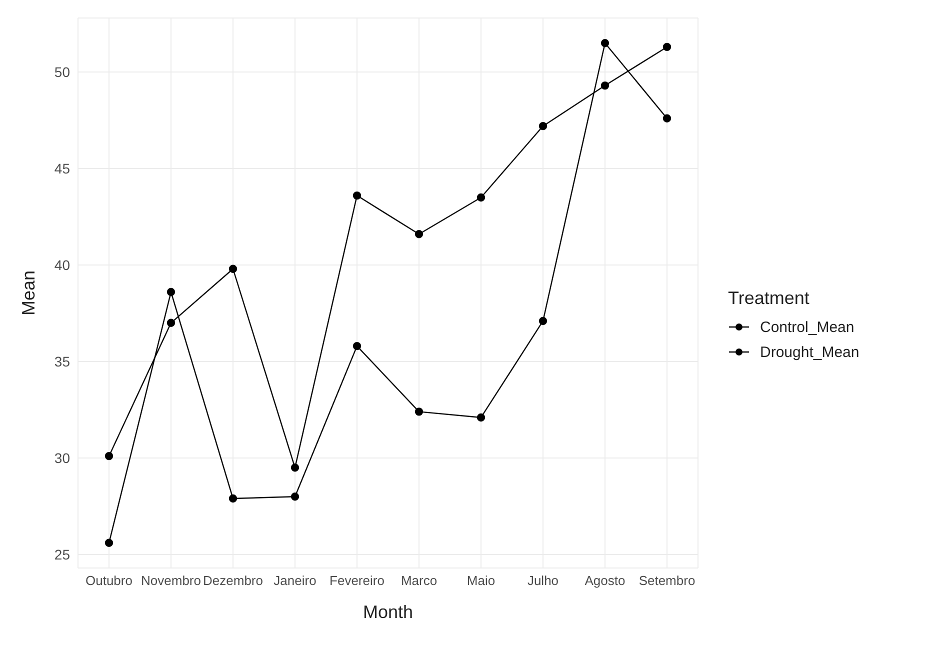  Describe the element at coordinates (388, 612) in the screenshot. I see `x-axis-title: Month` at that location.